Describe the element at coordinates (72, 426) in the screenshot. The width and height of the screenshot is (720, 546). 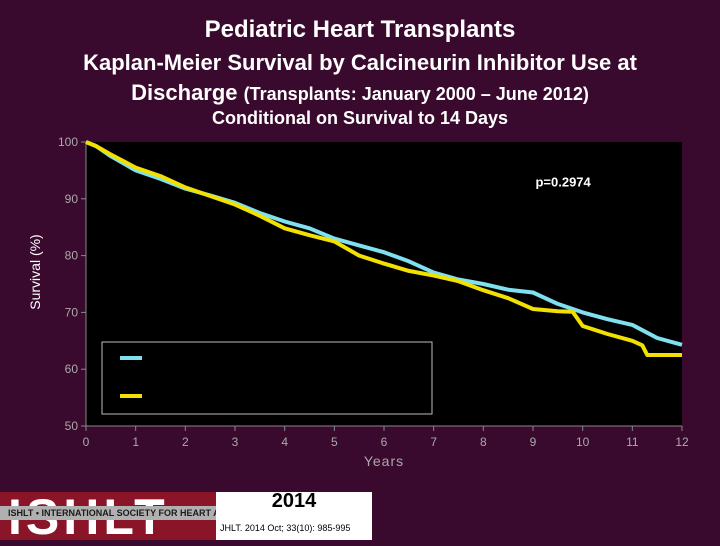
I see `y-tick-label: 50` at that location.